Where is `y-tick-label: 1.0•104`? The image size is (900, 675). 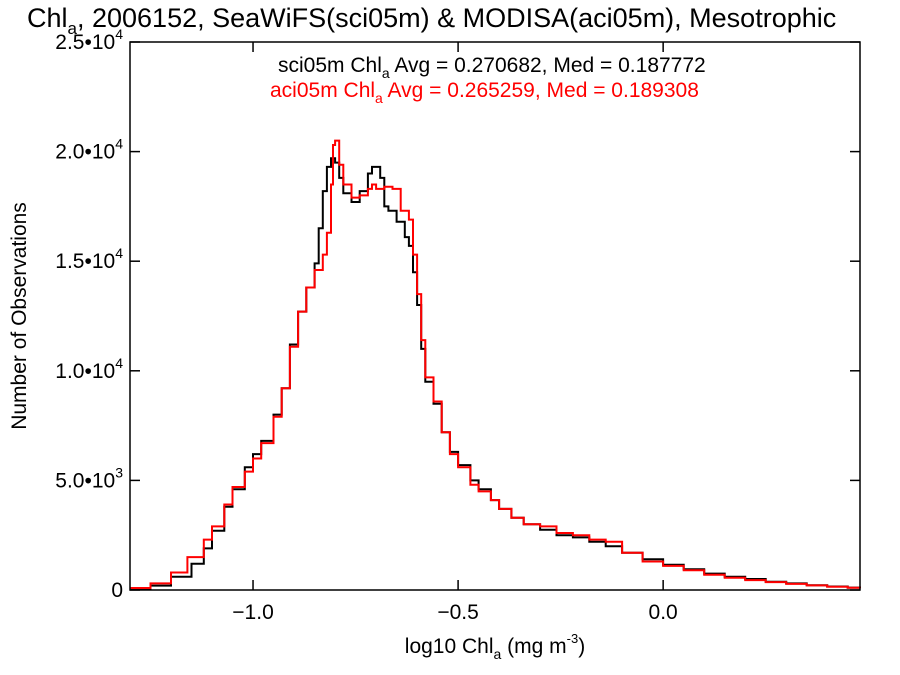
y-tick-label: 1.0•104 is located at coordinates (89, 369).